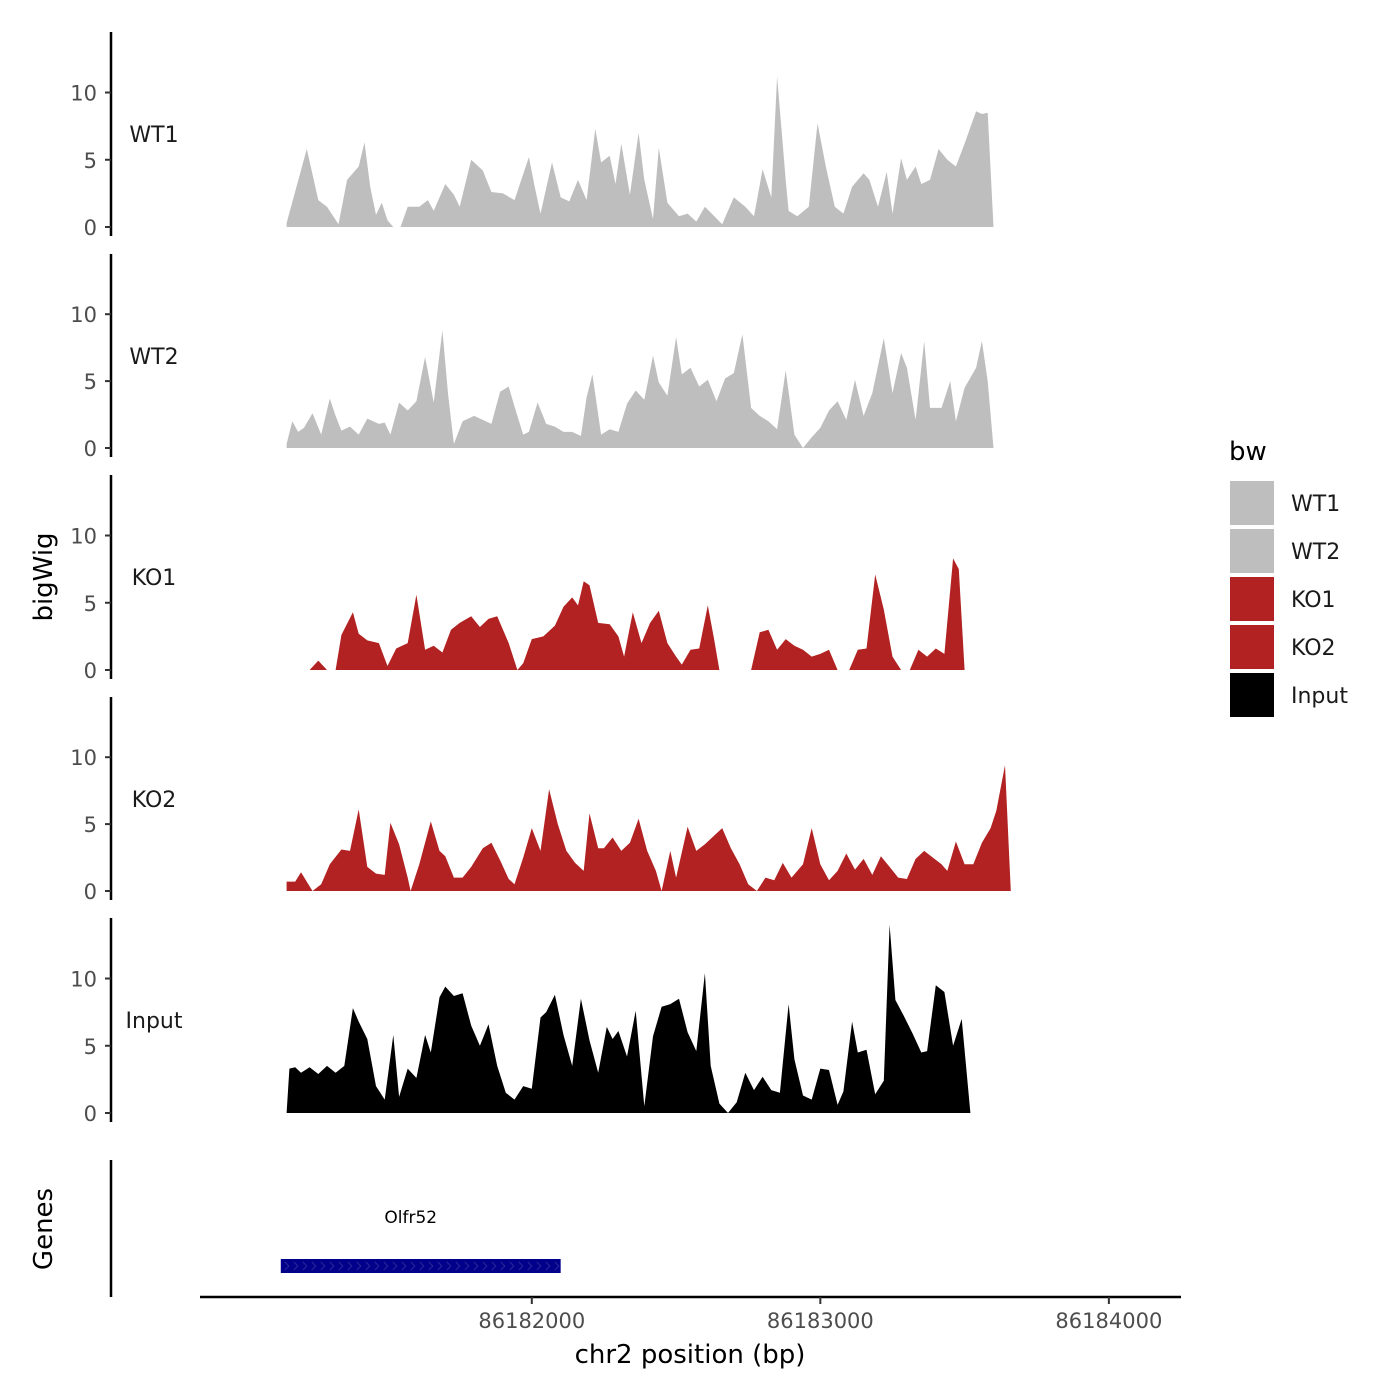 This screenshot has height=1400, width=1400. I want to click on signal-area-wt1, so click(710, 152).